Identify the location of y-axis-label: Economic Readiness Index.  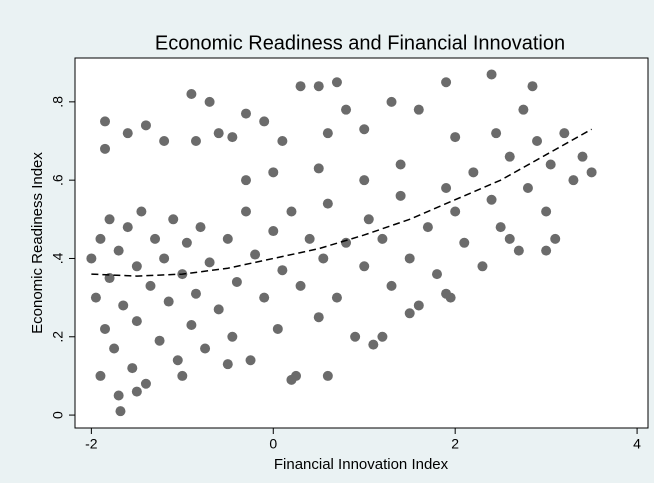
(37, 243).